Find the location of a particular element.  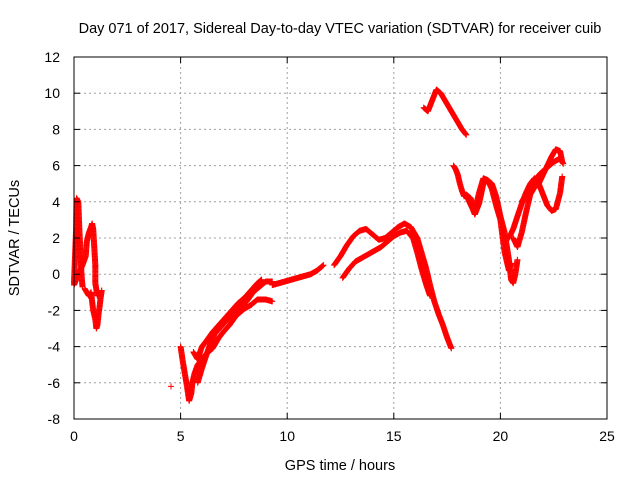

y-tick-label: -2 is located at coordinates (54, 310).